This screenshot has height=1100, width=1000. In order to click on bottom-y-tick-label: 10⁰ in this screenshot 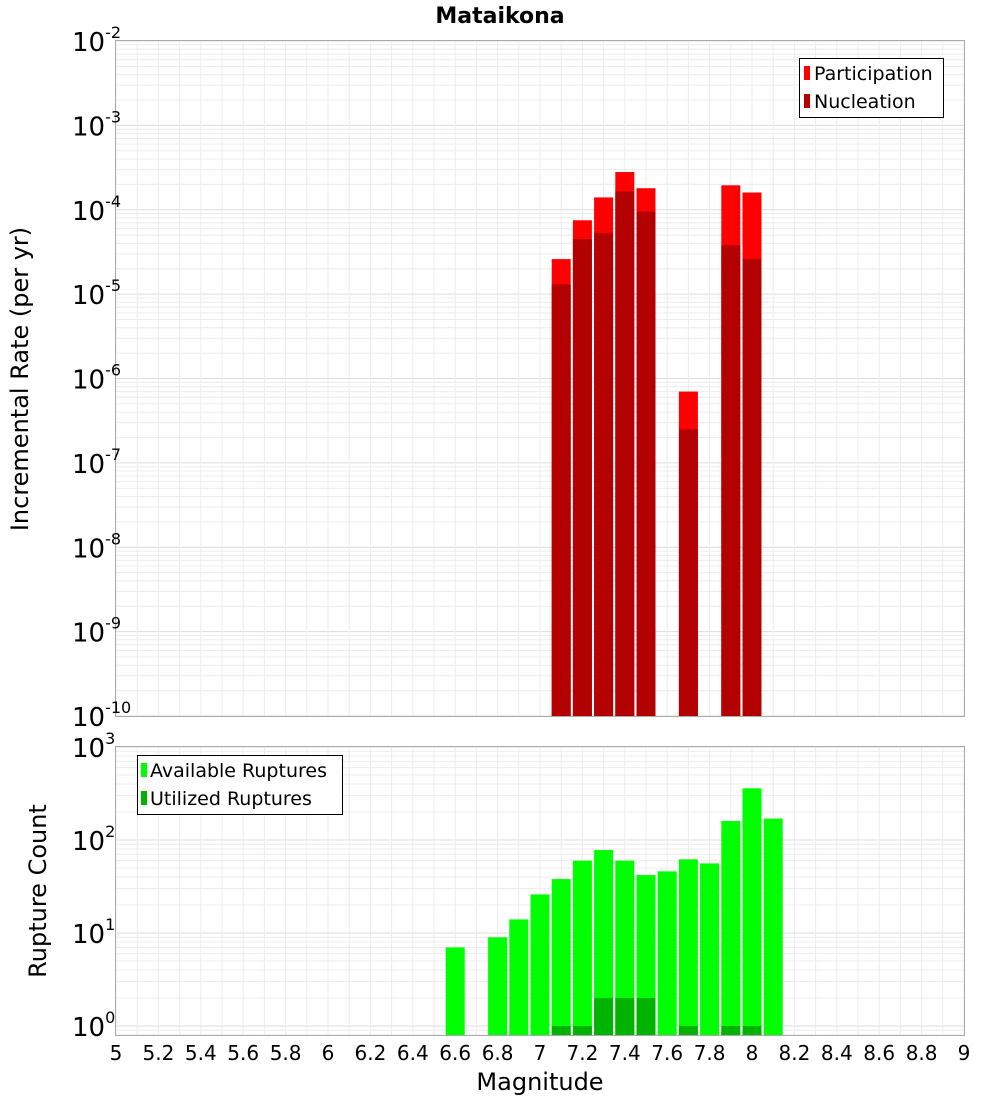, I will do `click(93, 1025)`.